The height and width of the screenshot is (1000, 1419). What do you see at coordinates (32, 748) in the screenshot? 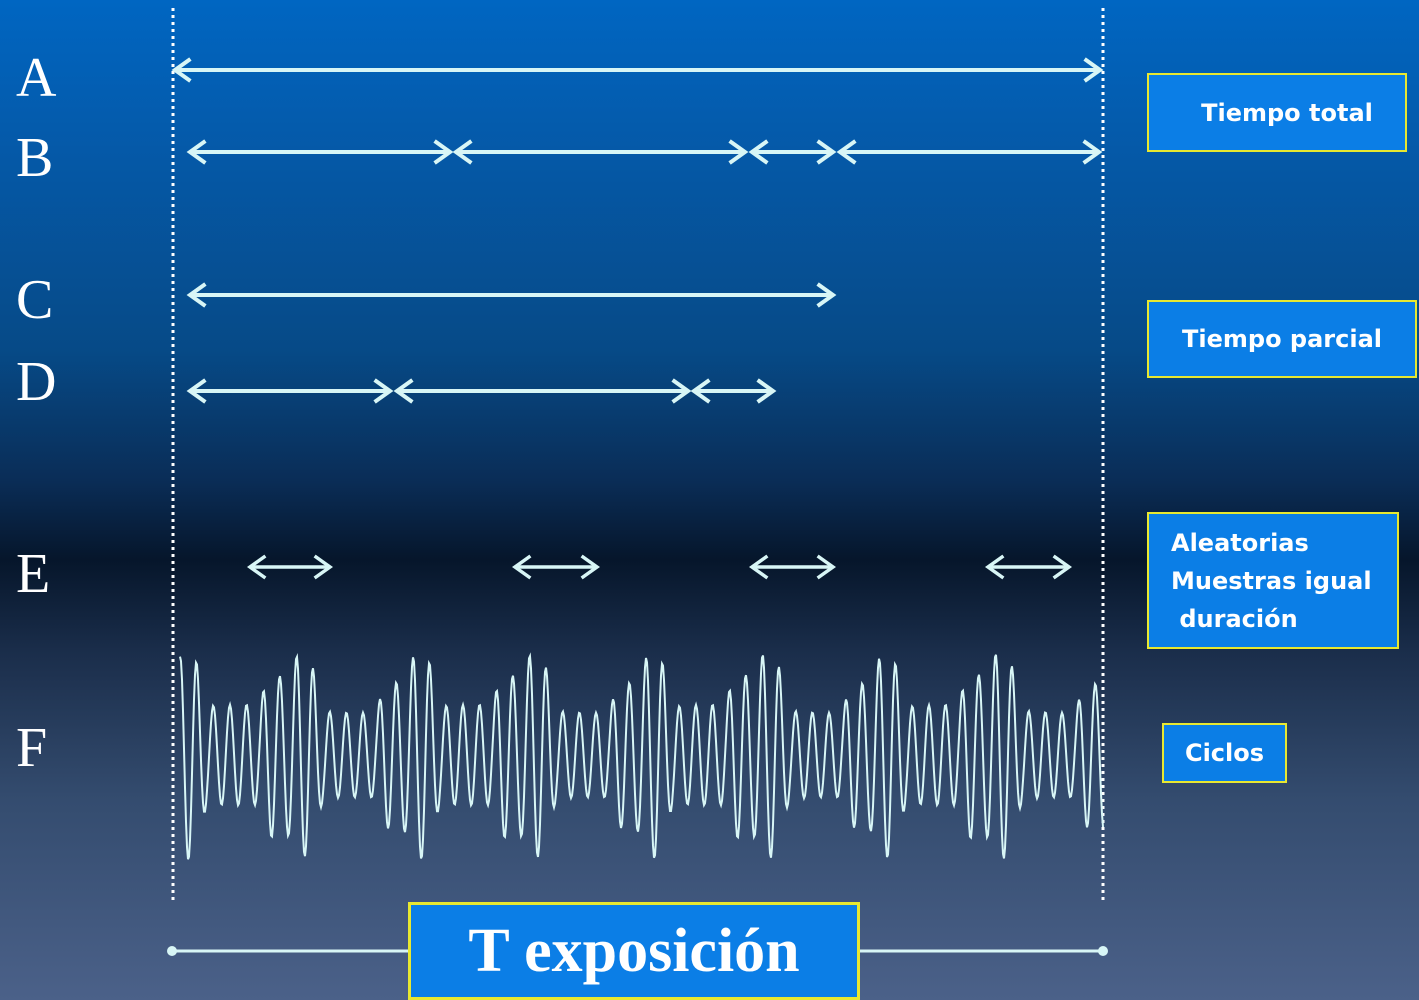
I see `row-letter-f: F` at bounding box center [32, 748].